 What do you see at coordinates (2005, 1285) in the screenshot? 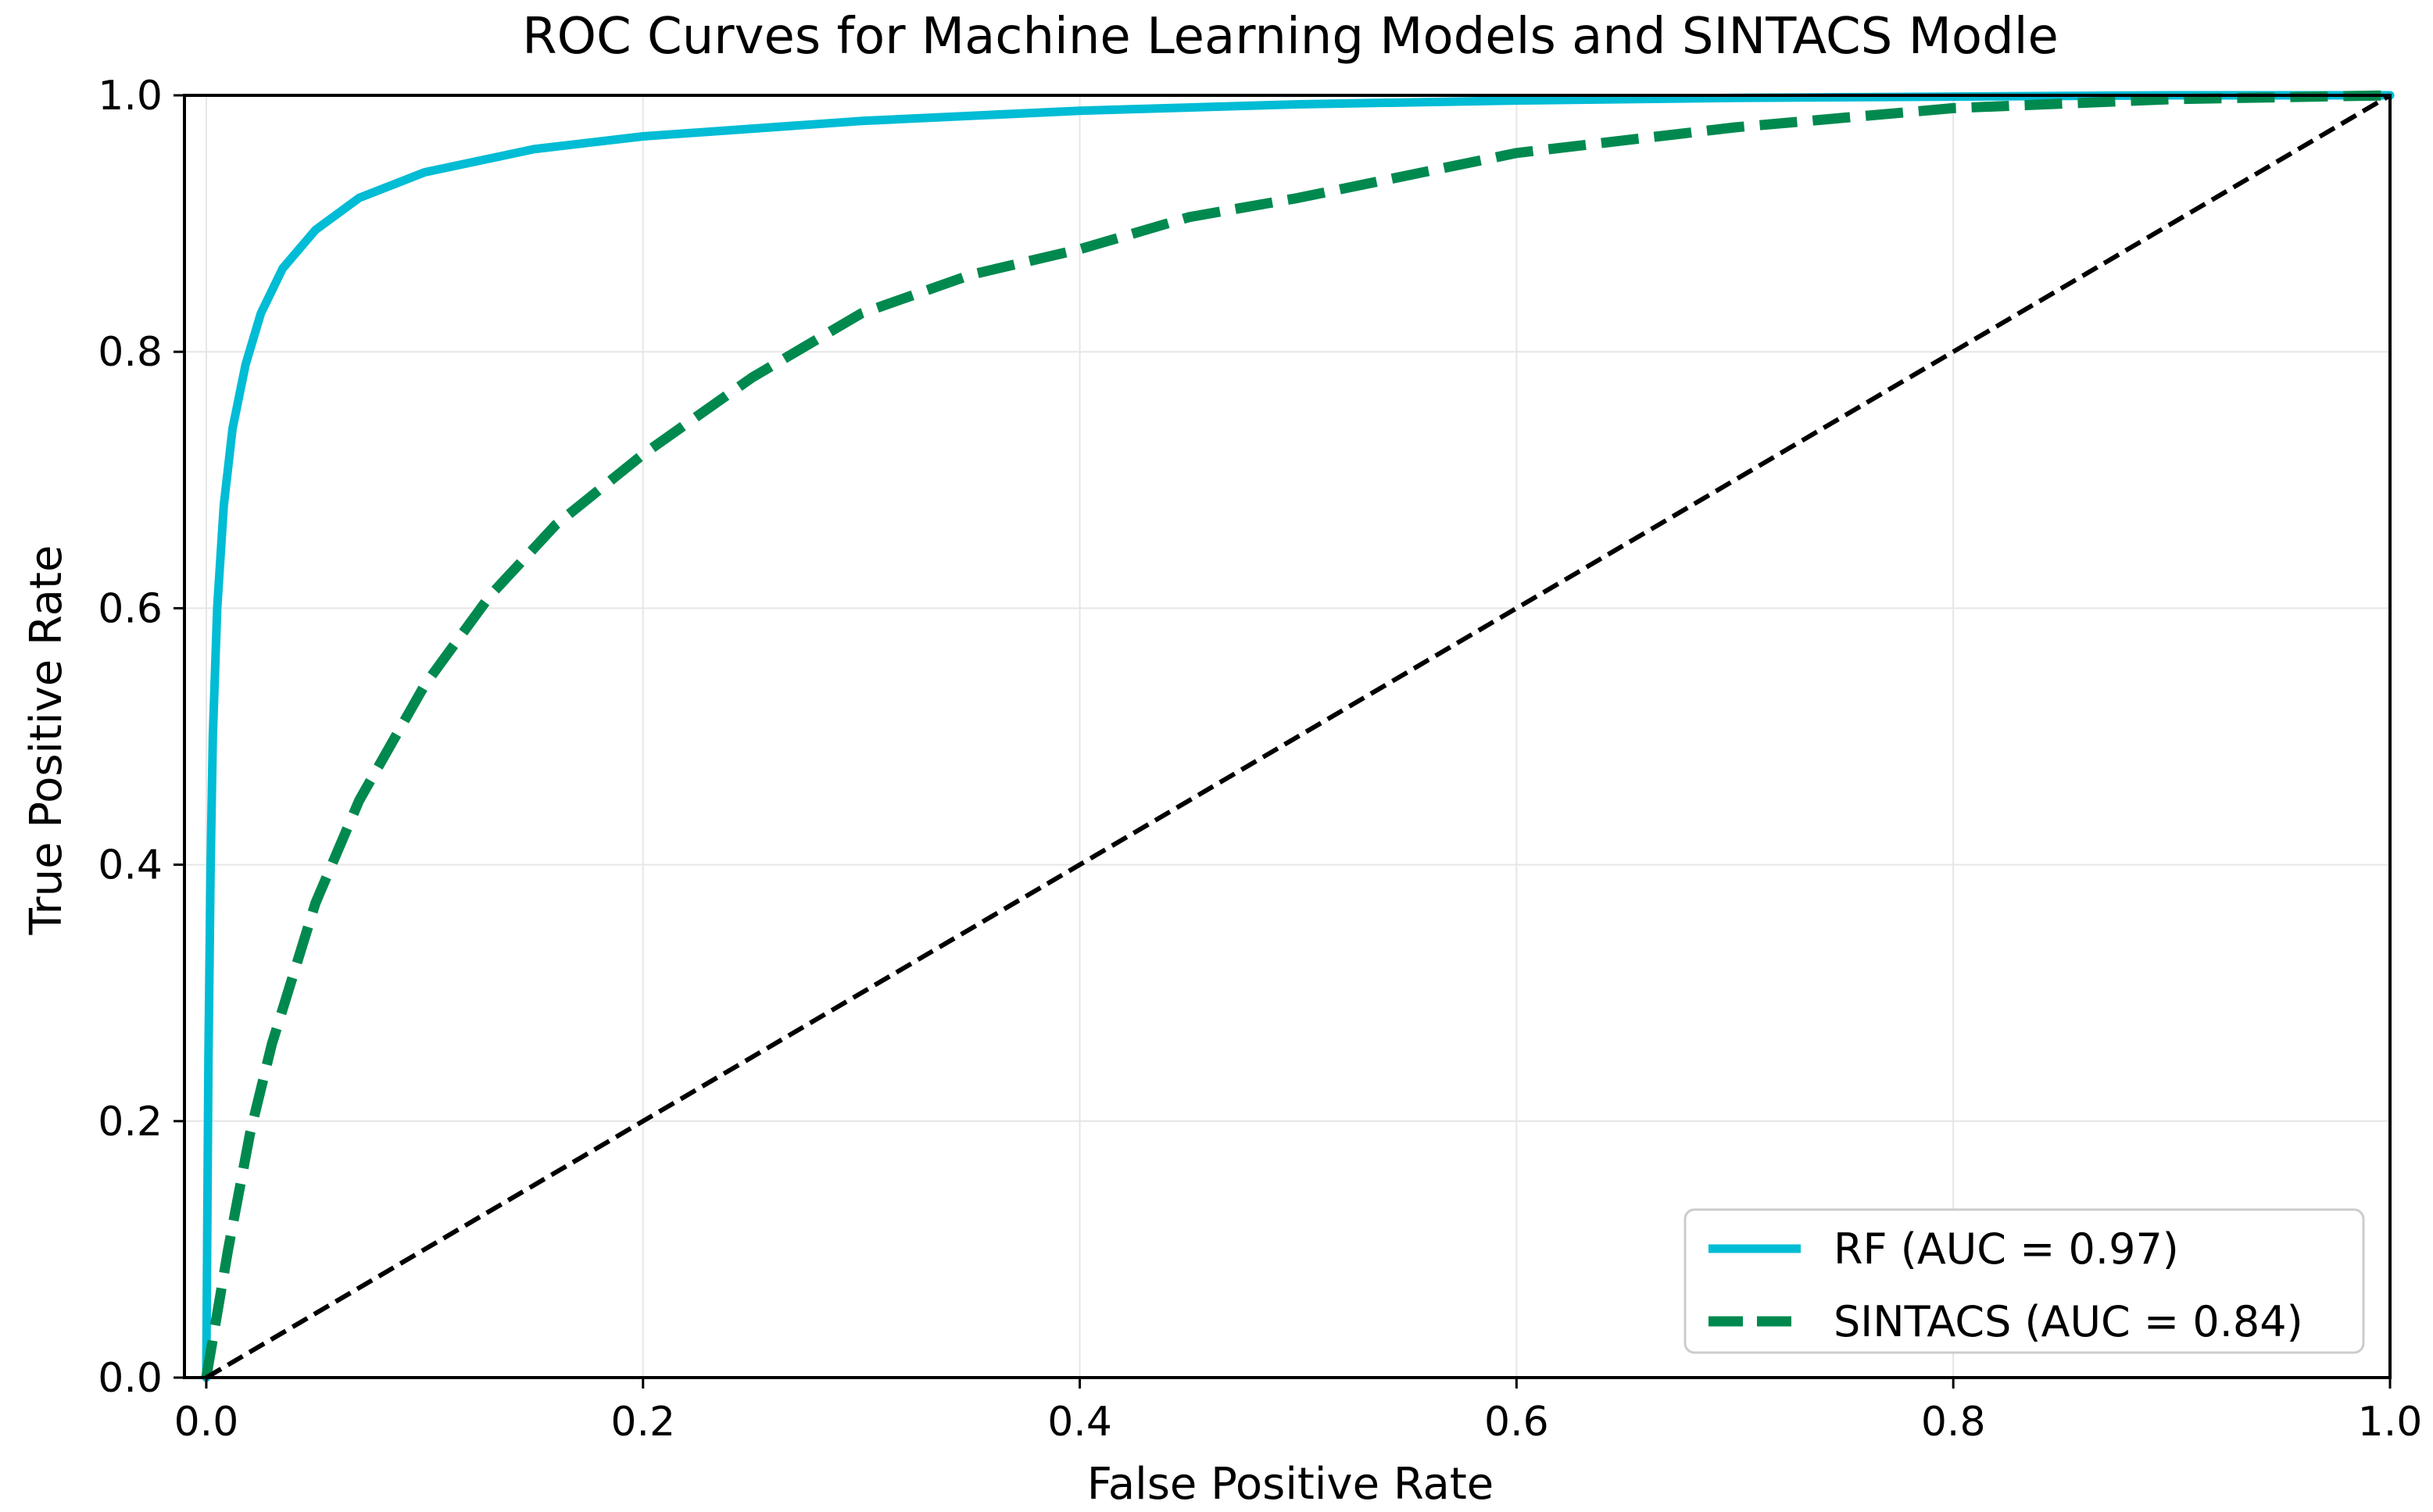
I see `legend-entries: RF (AUC = 0.97) SINTACS (AUC = 0.84)` at bounding box center [2005, 1285].